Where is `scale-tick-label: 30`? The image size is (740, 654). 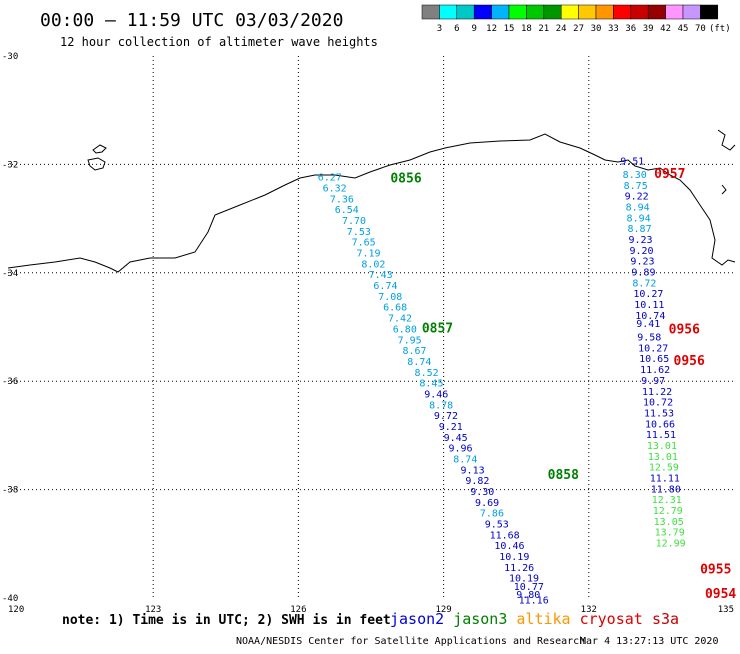 scale-tick-label: 30 is located at coordinates (596, 29).